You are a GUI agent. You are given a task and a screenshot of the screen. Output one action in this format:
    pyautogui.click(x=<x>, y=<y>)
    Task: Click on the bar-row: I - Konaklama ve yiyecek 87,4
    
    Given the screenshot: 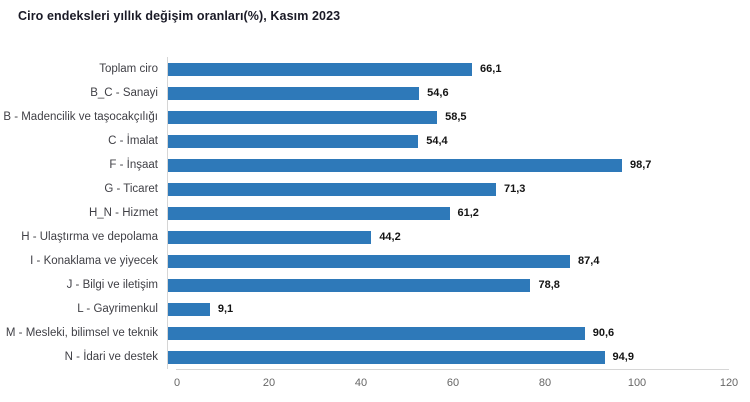 What is the action you would take?
    pyautogui.click(x=375, y=261)
    